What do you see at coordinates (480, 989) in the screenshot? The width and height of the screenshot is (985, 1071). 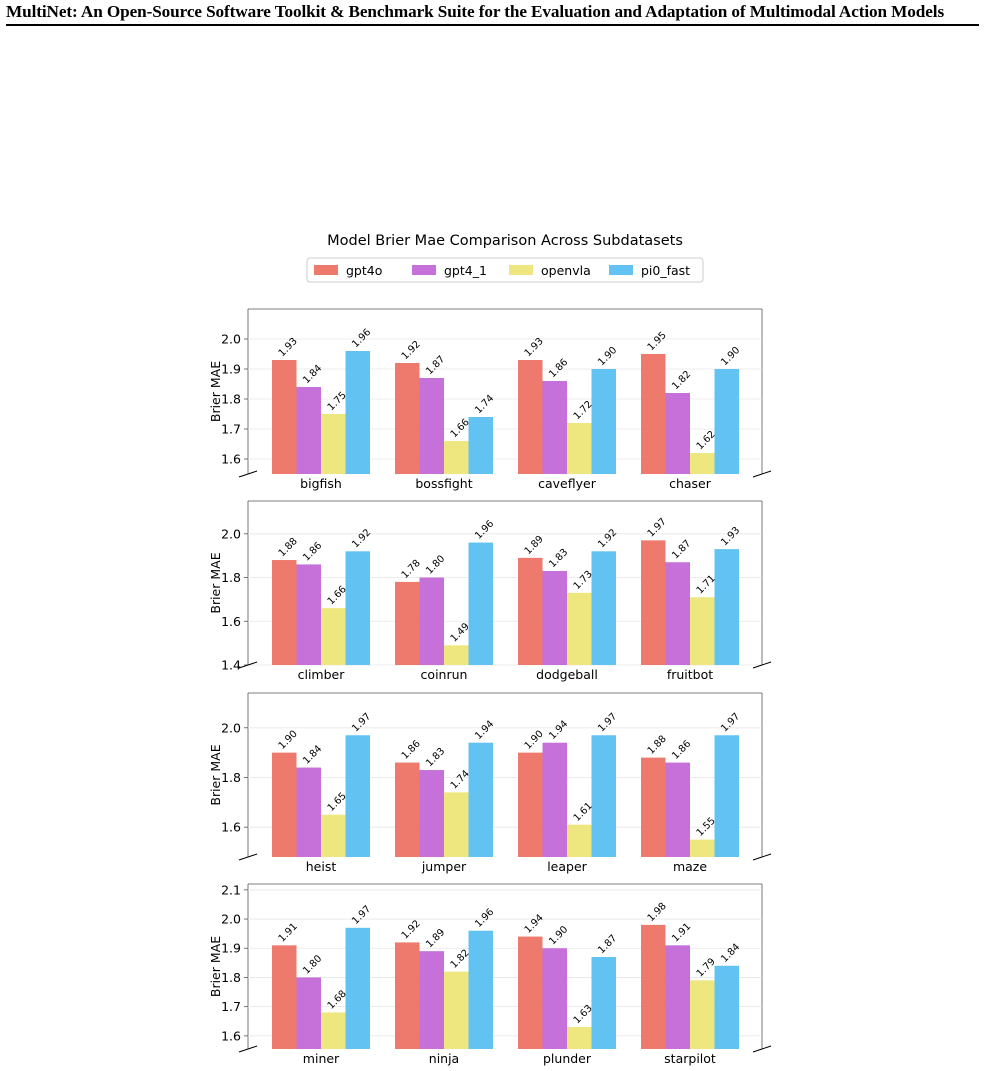 I see `bar-pi0_fast-ninja` at bounding box center [480, 989].